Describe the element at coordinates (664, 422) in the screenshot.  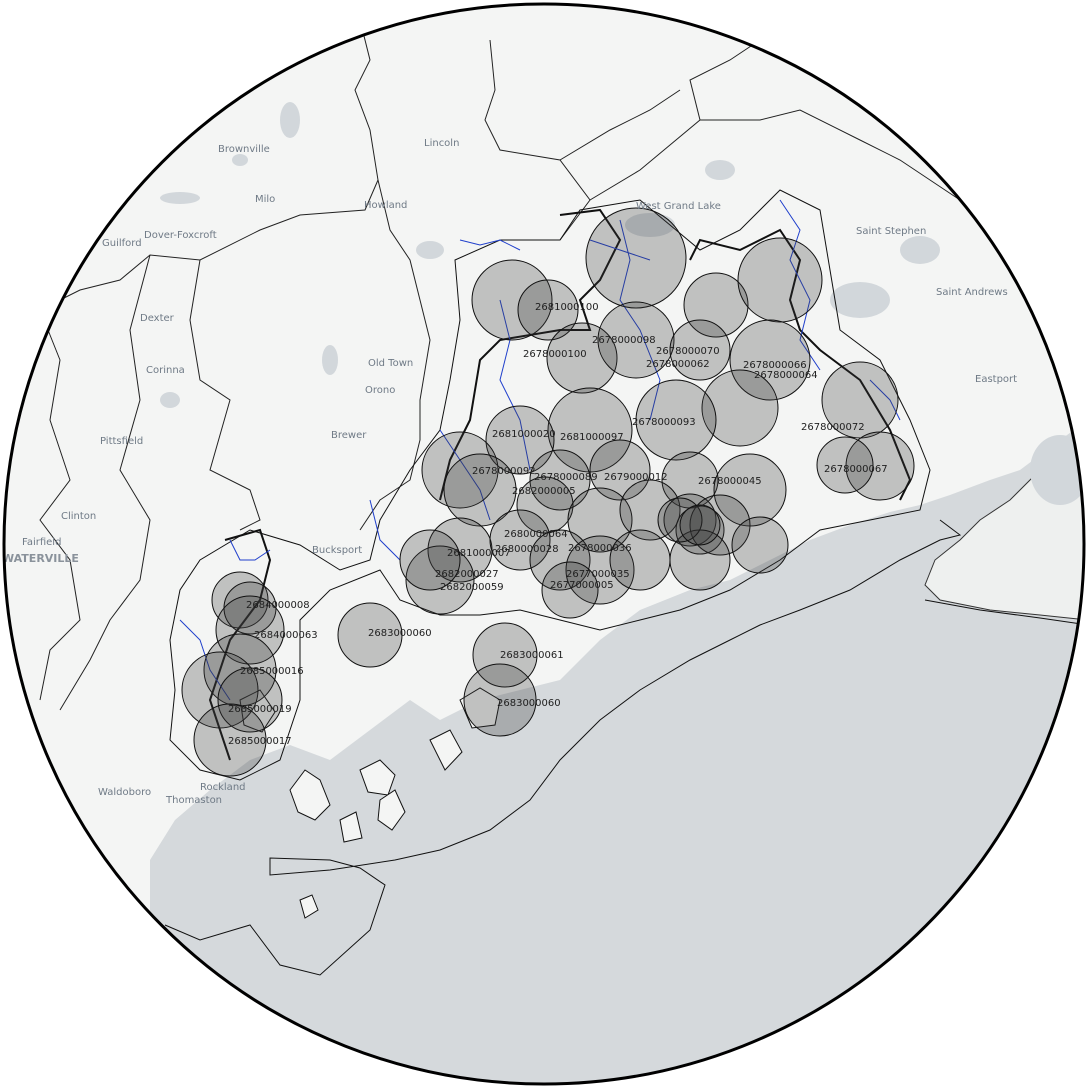
I see `coverage-label: 2678000093` at that location.